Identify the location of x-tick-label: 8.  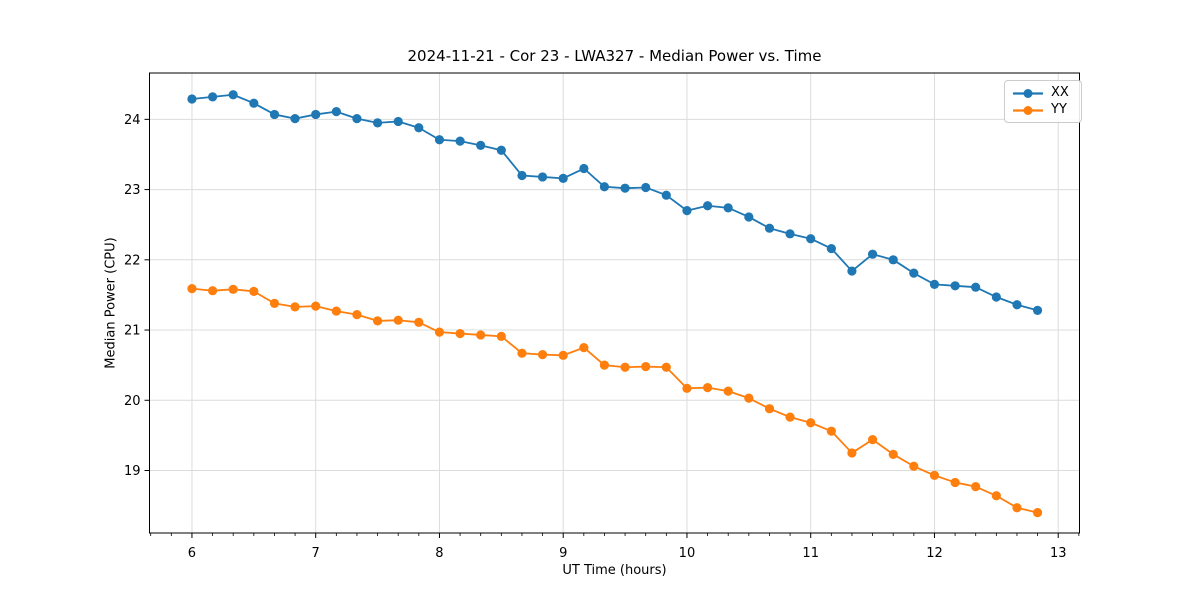
(439, 553).